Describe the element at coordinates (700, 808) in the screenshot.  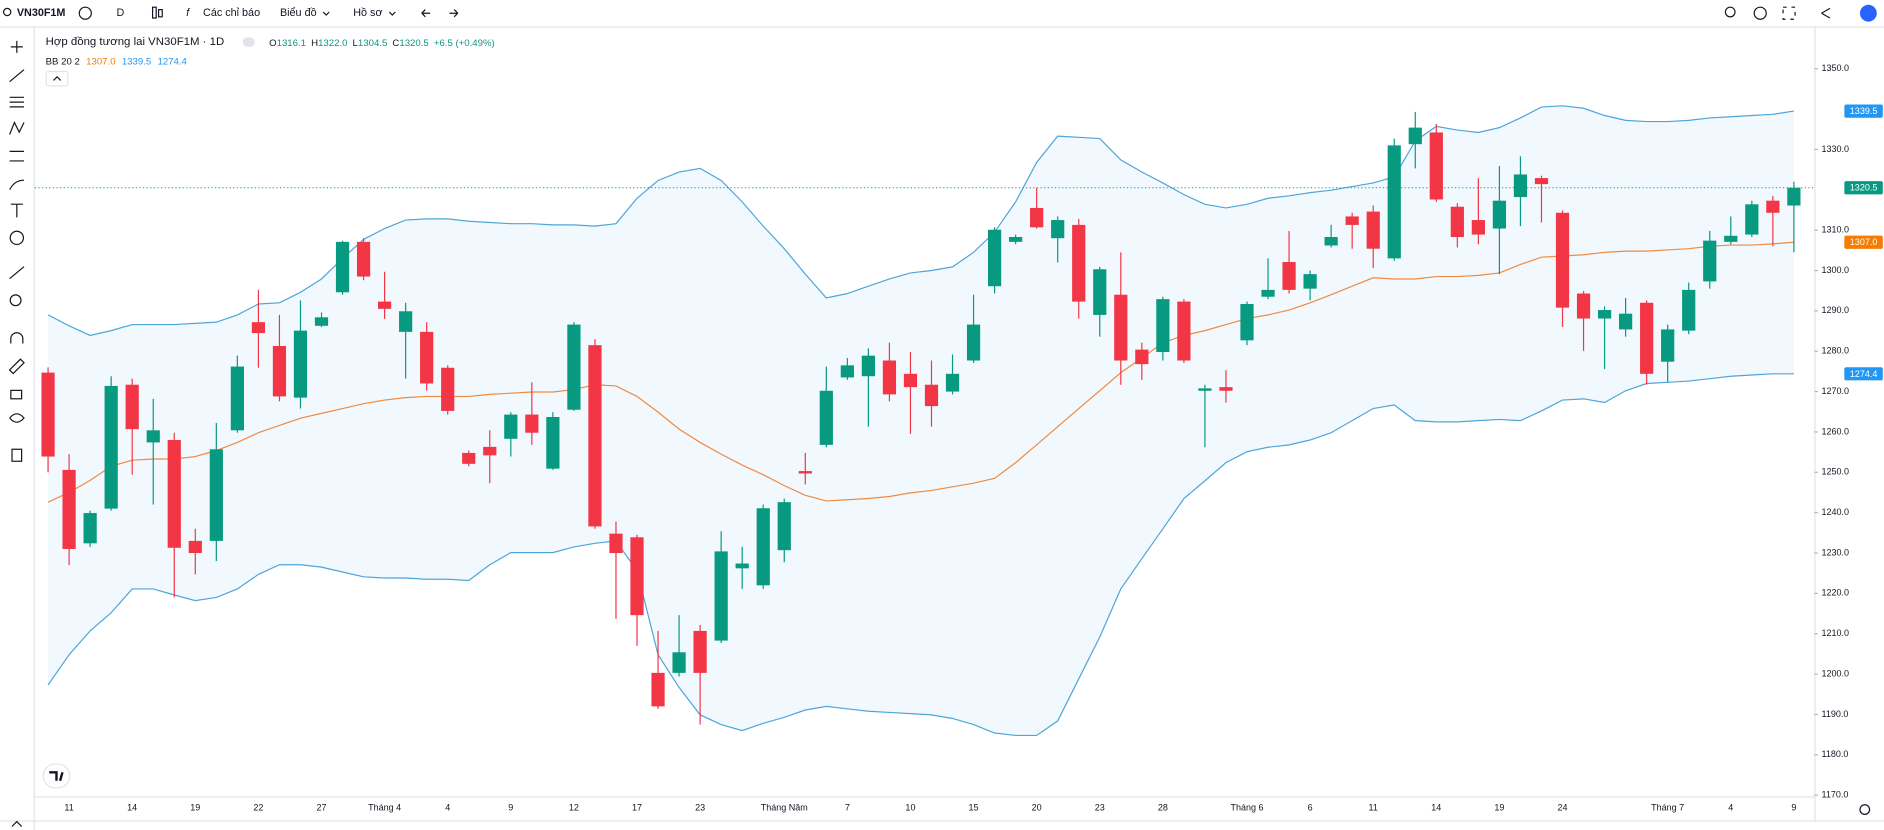
I see `x-tick-label: 23` at that location.